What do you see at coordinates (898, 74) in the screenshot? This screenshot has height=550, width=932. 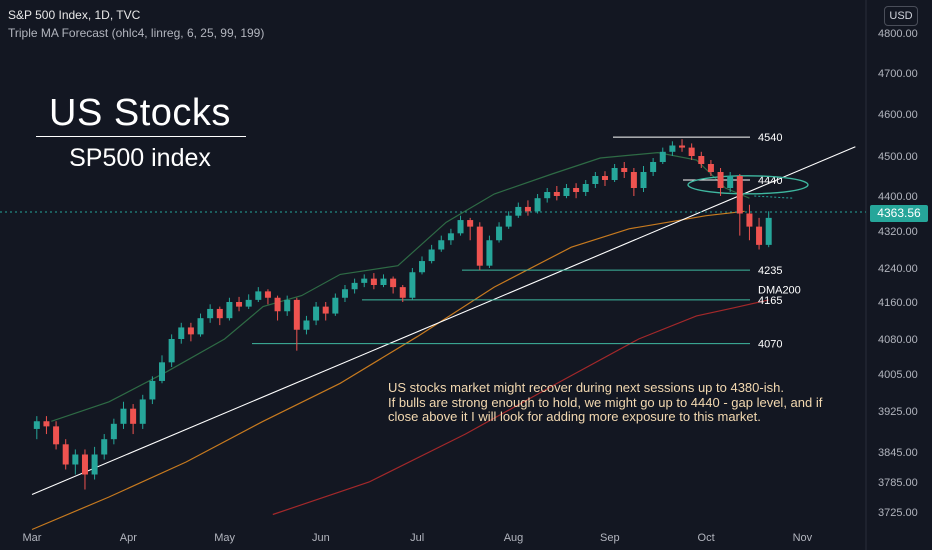 I see `y-tick-label: 4700.00` at bounding box center [898, 74].